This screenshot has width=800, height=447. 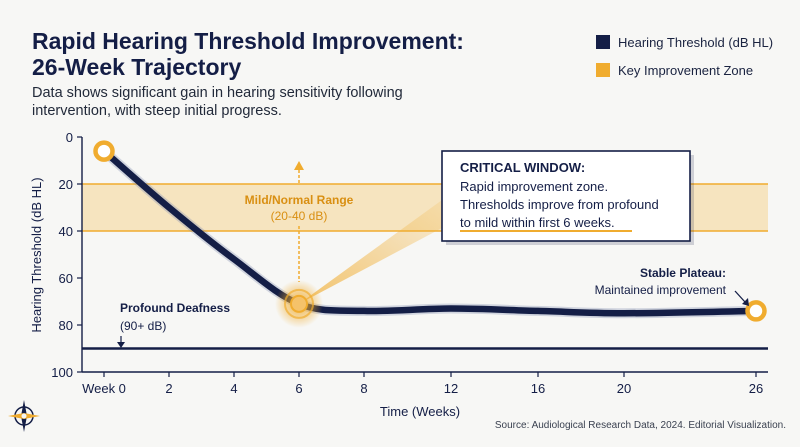 What do you see at coordinates (745, 302) in the screenshot?
I see `plateau-arrow-head` at bounding box center [745, 302].